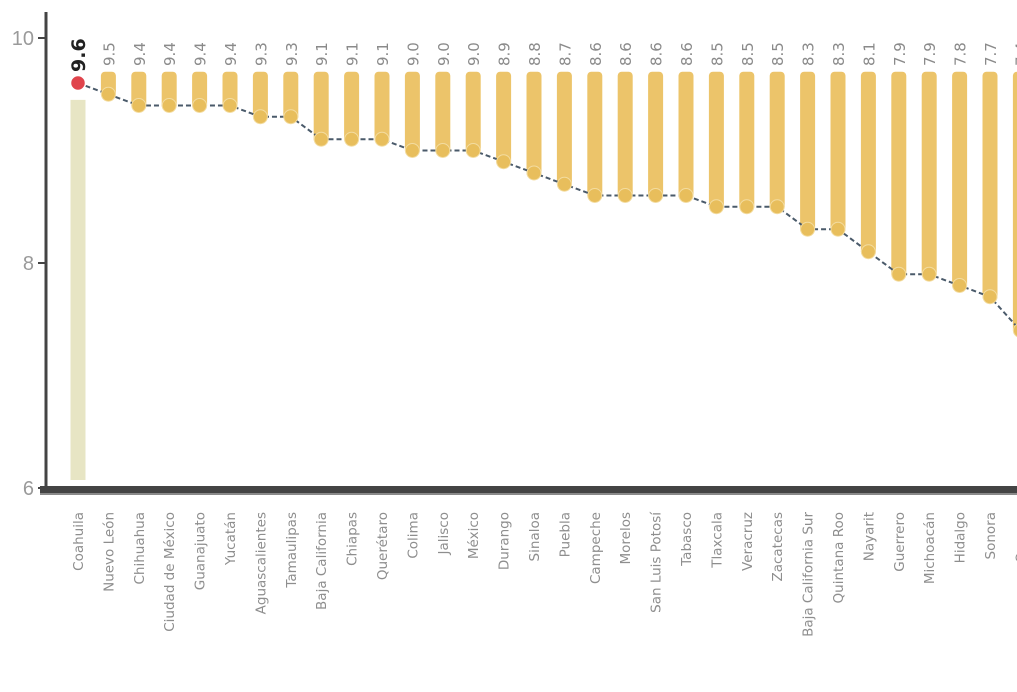  Describe the element at coordinates (140, 548) in the screenshot. I see `category-label: Chihuahua` at that location.